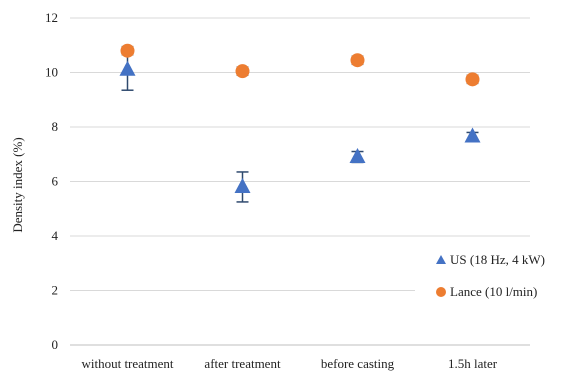  What do you see at coordinates (17, 184) in the screenshot?
I see `y-axis-title: Density index (%)` at bounding box center [17, 184].